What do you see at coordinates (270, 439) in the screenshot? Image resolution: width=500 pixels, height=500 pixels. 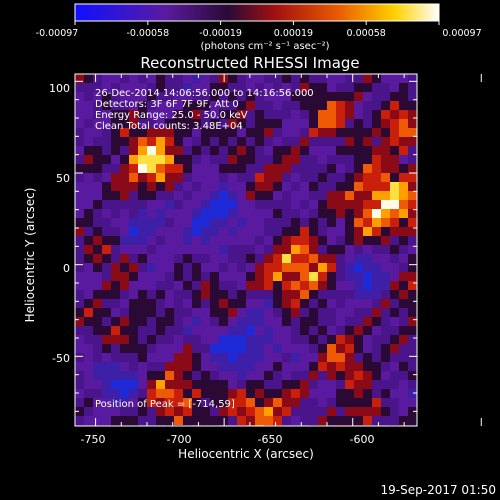 I see `x-tick-label: -650` at bounding box center [270, 439].